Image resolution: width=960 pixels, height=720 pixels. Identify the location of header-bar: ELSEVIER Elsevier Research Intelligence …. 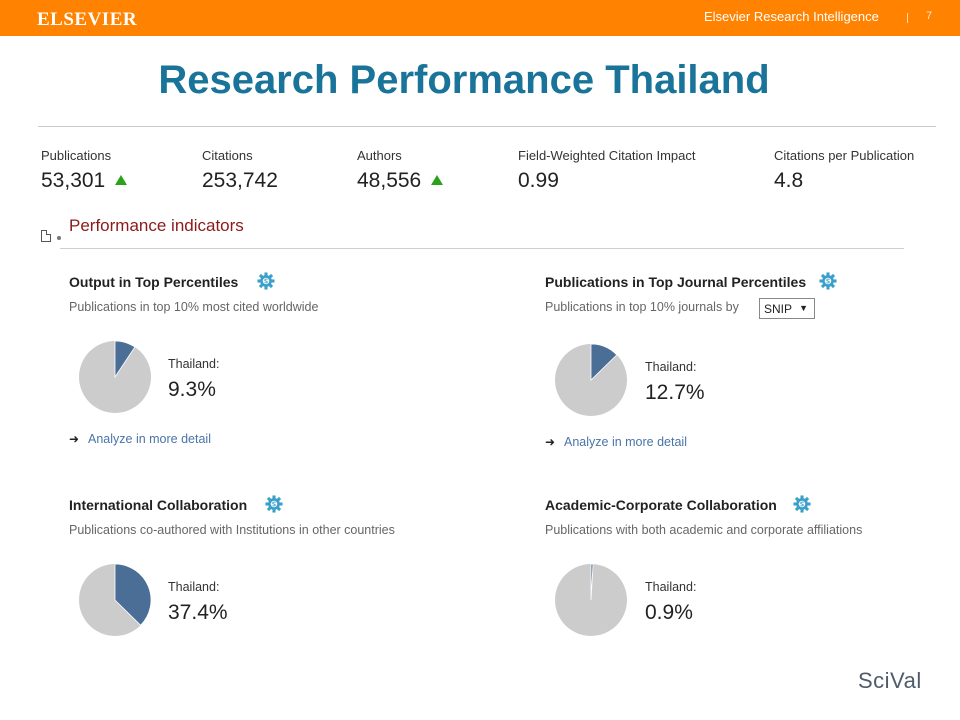
(480, 18).